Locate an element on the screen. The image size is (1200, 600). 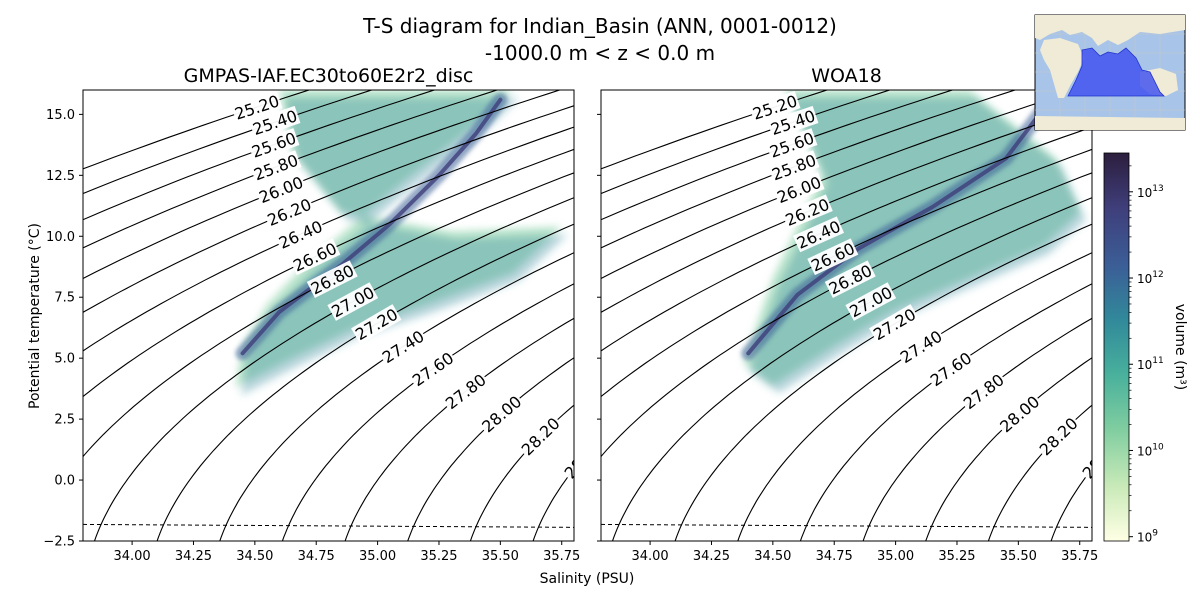
panel-title: WOA18 is located at coordinates (846, 76).